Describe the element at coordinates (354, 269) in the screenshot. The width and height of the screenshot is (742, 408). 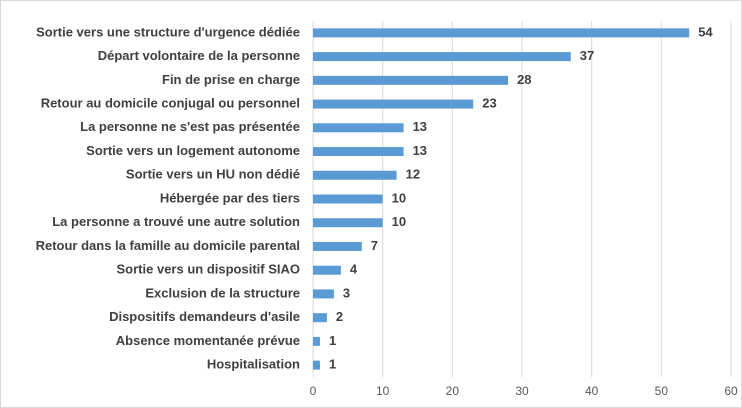
I see `data-label: 4` at that location.